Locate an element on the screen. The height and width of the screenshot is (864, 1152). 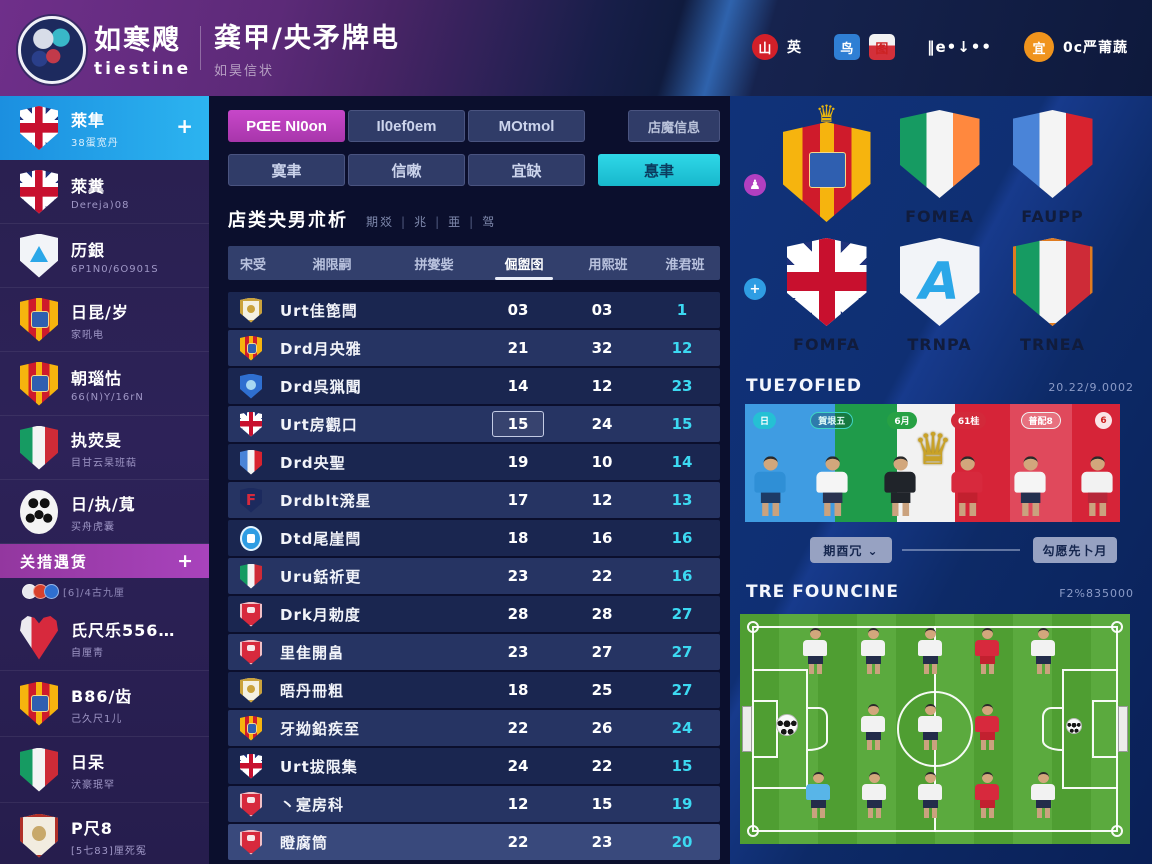
analysis-link: 亜 is located at coordinates (455, 222).